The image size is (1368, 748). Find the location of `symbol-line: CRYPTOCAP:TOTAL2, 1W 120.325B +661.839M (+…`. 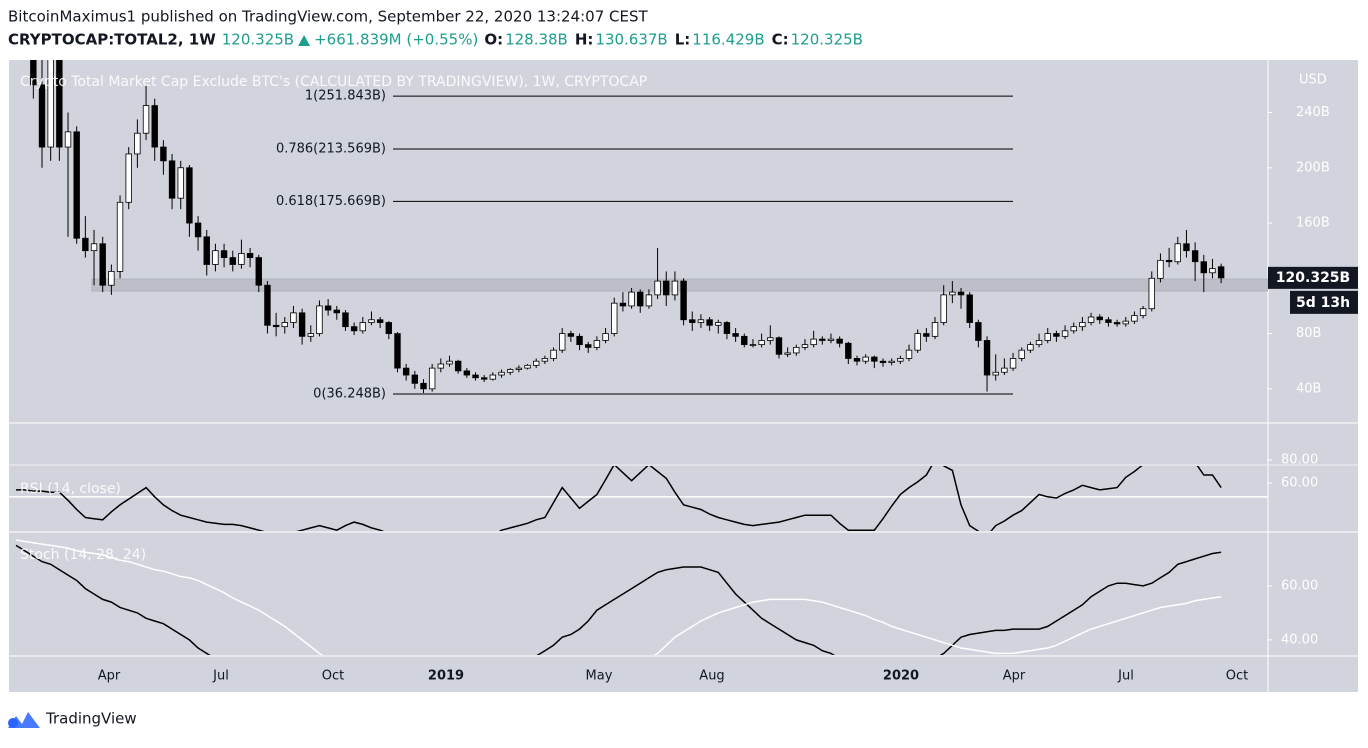

symbol-line: CRYPTOCAP:TOTAL2, 1W 120.325B +661.839M (+… is located at coordinates (435, 40).